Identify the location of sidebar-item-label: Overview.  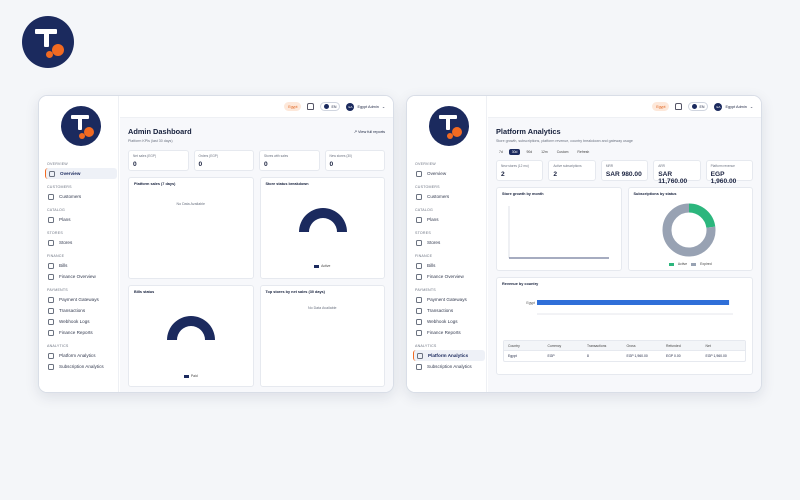
(70, 173).